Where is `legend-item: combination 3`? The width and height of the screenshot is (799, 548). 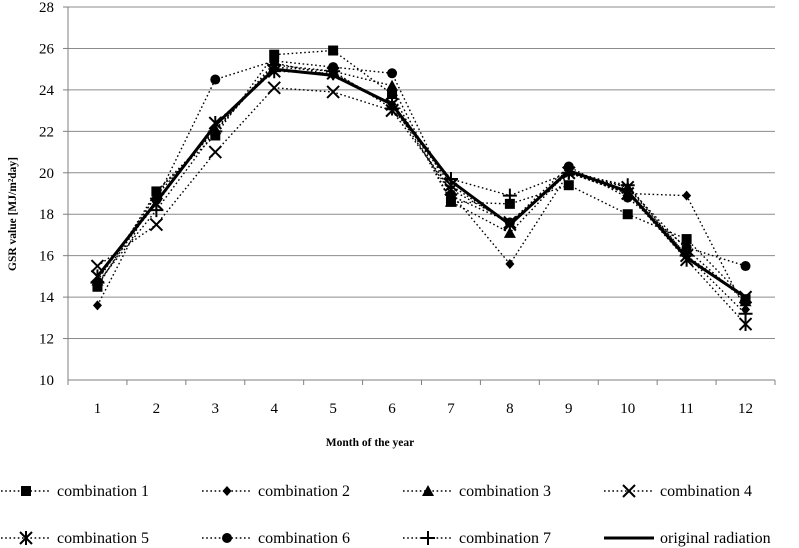
legend-item: combination 3 is located at coordinates (477, 491).